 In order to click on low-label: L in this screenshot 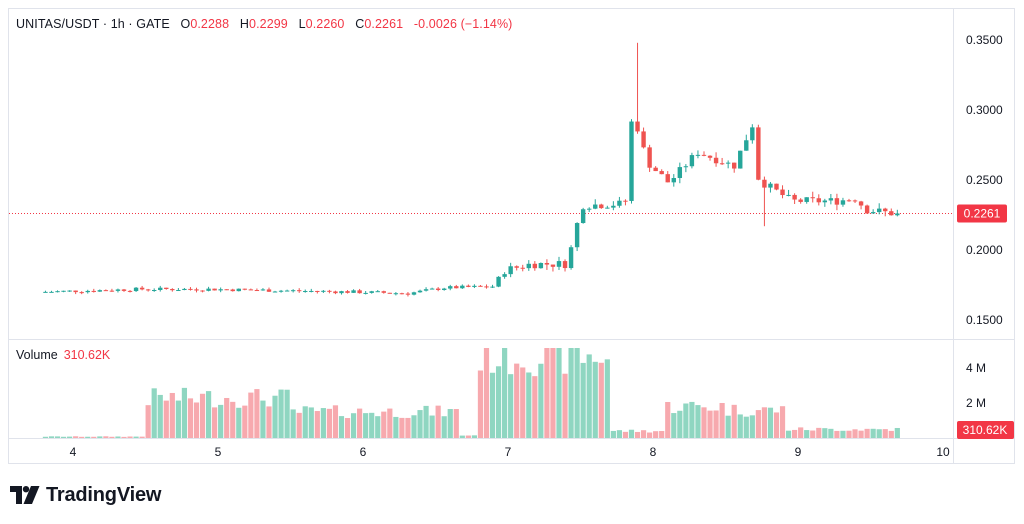, I will do `click(302, 24)`.